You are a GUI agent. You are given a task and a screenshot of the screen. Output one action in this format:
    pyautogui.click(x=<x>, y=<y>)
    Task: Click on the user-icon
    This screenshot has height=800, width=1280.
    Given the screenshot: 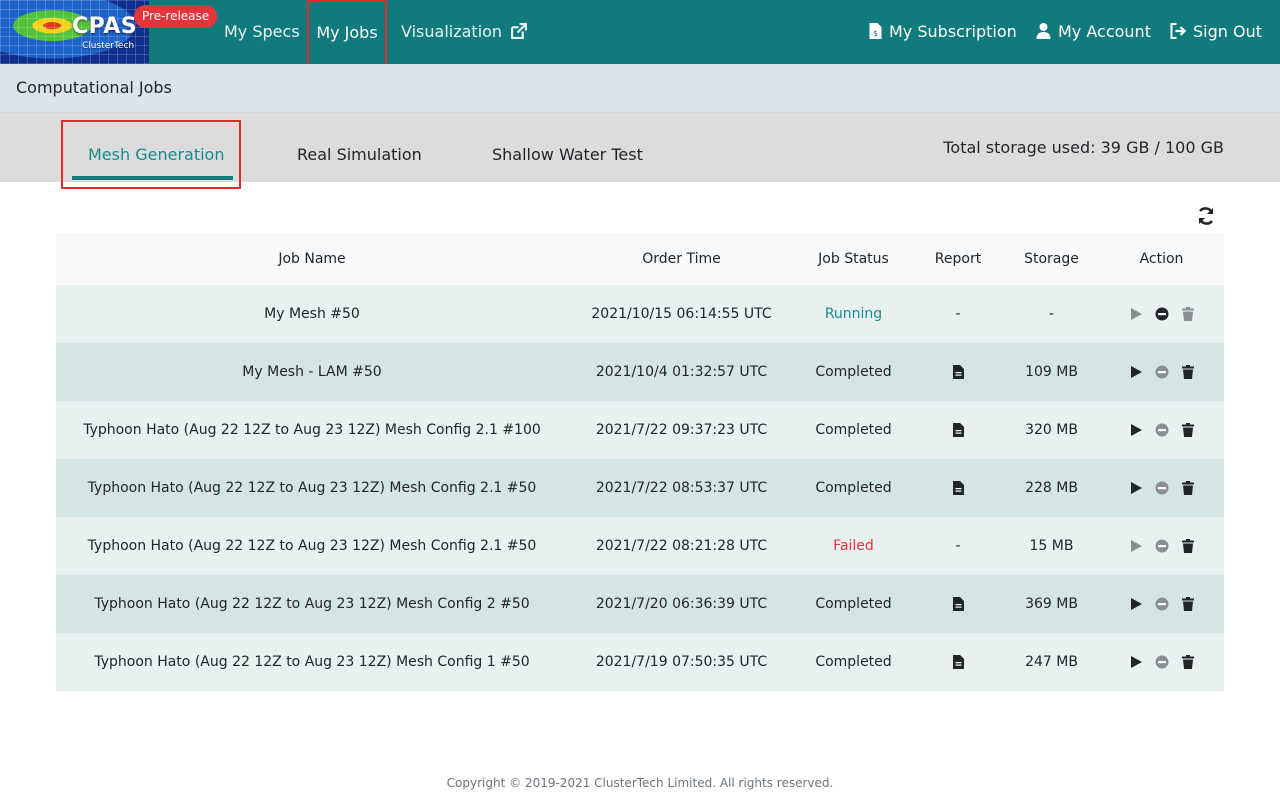 What is the action you would take?
    pyautogui.click(x=1043, y=31)
    